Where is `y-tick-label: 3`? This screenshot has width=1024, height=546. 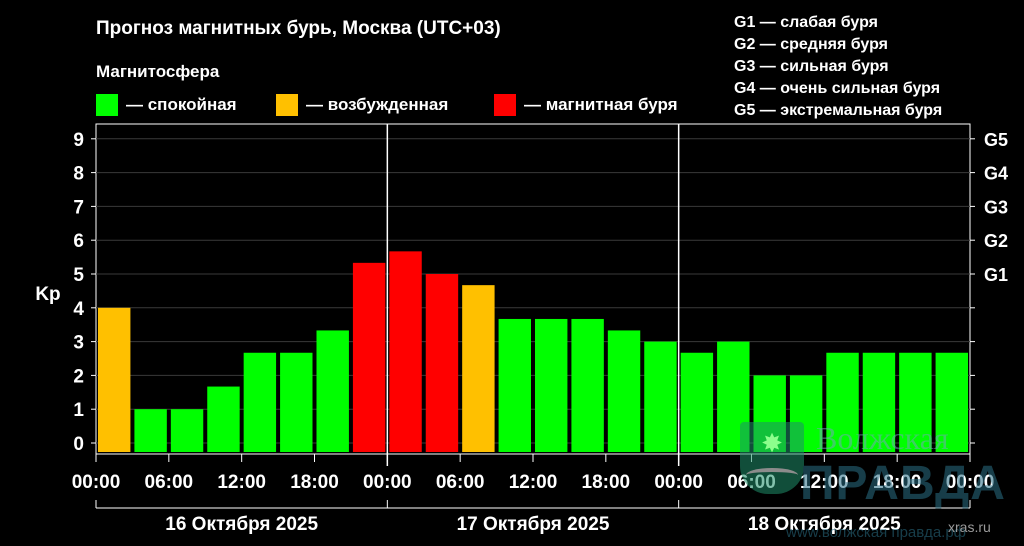 y-tick-label: 3 is located at coordinates (78, 343).